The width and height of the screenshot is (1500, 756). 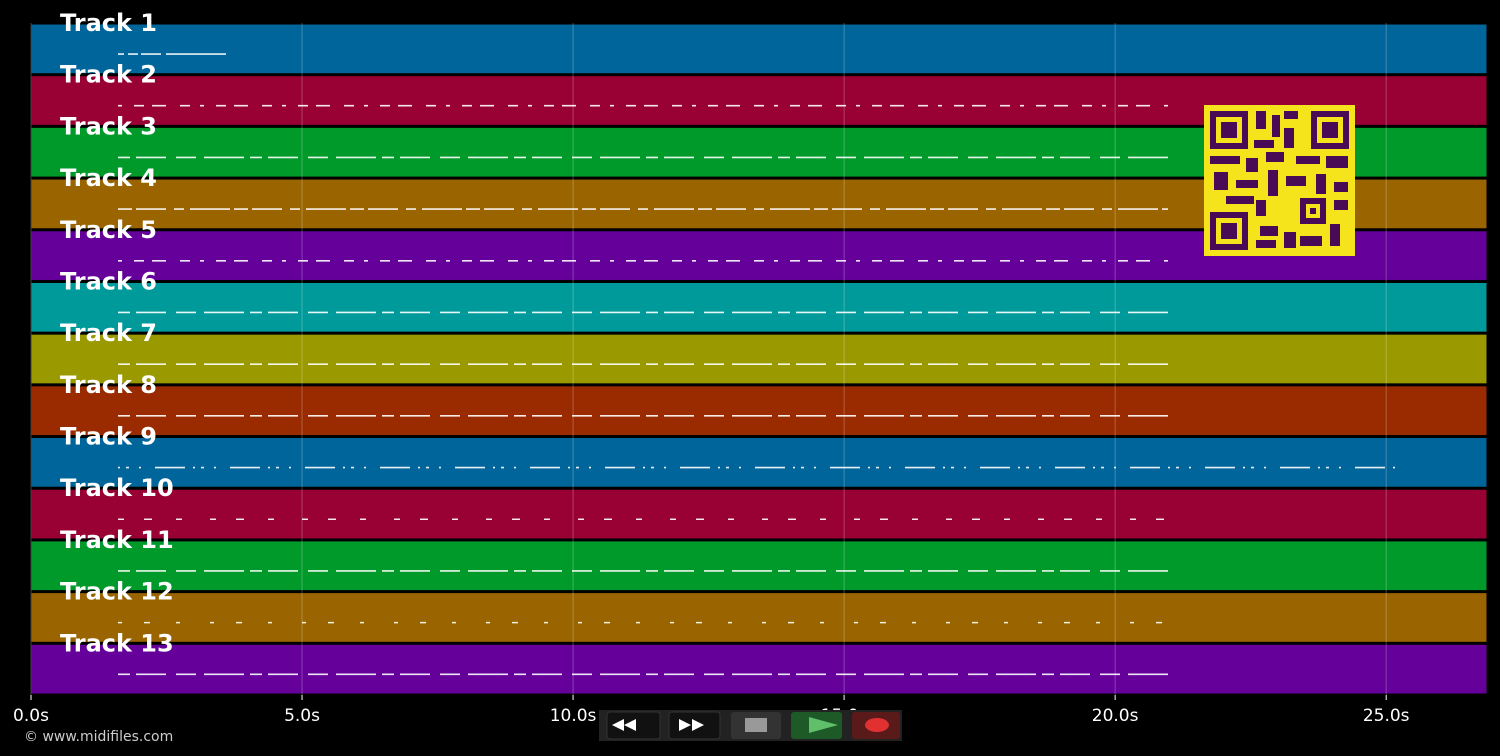 I want to click on x-tick-label: 5.0s, so click(x=302, y=716).